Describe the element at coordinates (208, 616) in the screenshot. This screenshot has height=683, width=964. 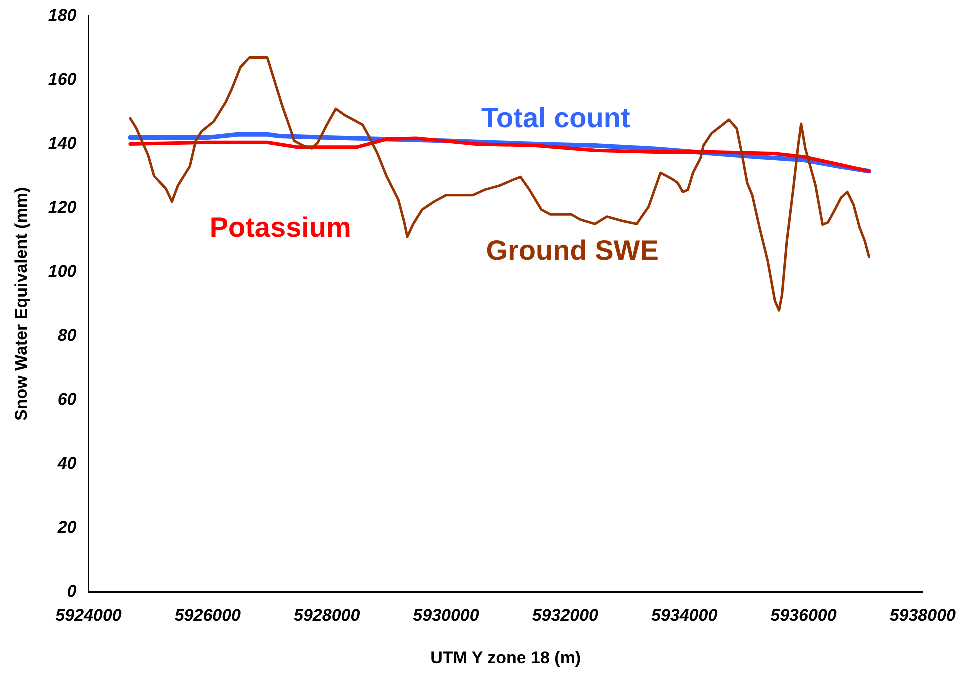
I see `x-tick-label: 5926000` at that location.